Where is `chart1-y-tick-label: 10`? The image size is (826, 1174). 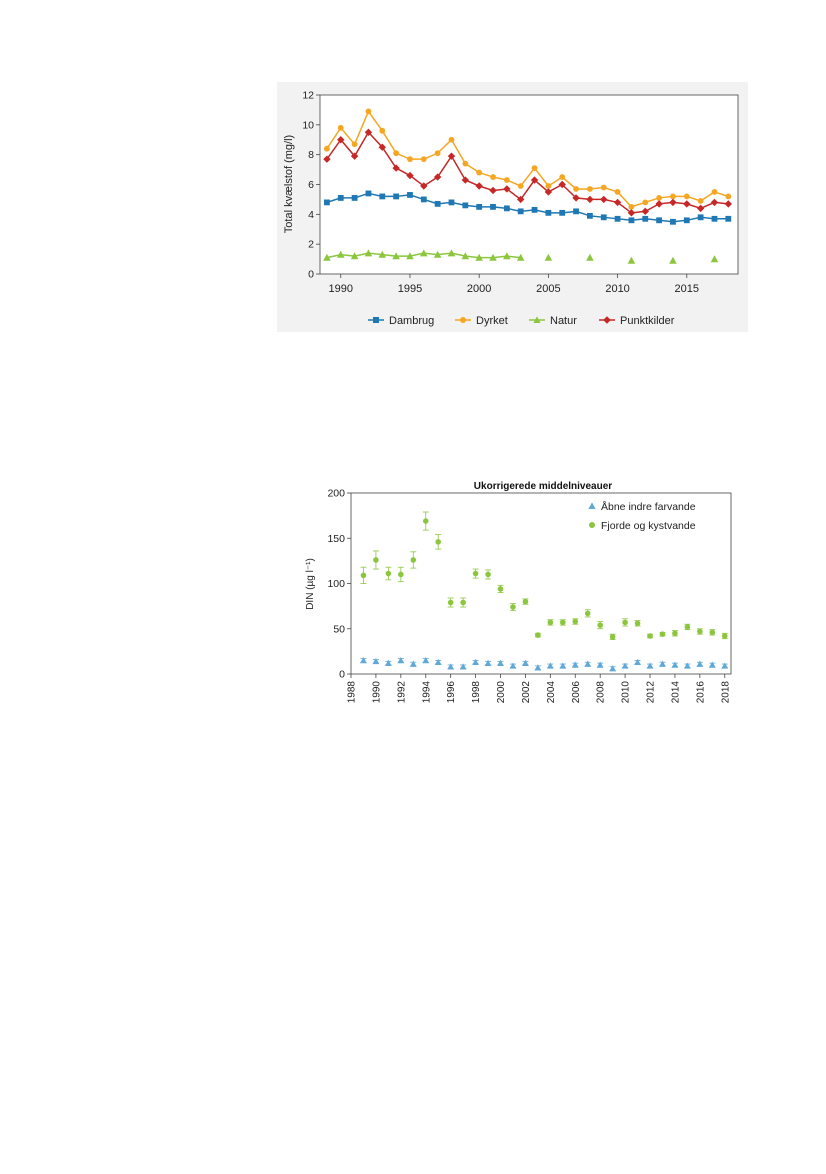 chart1-y-tick-label: 10 is located at coordinates (308, 125).